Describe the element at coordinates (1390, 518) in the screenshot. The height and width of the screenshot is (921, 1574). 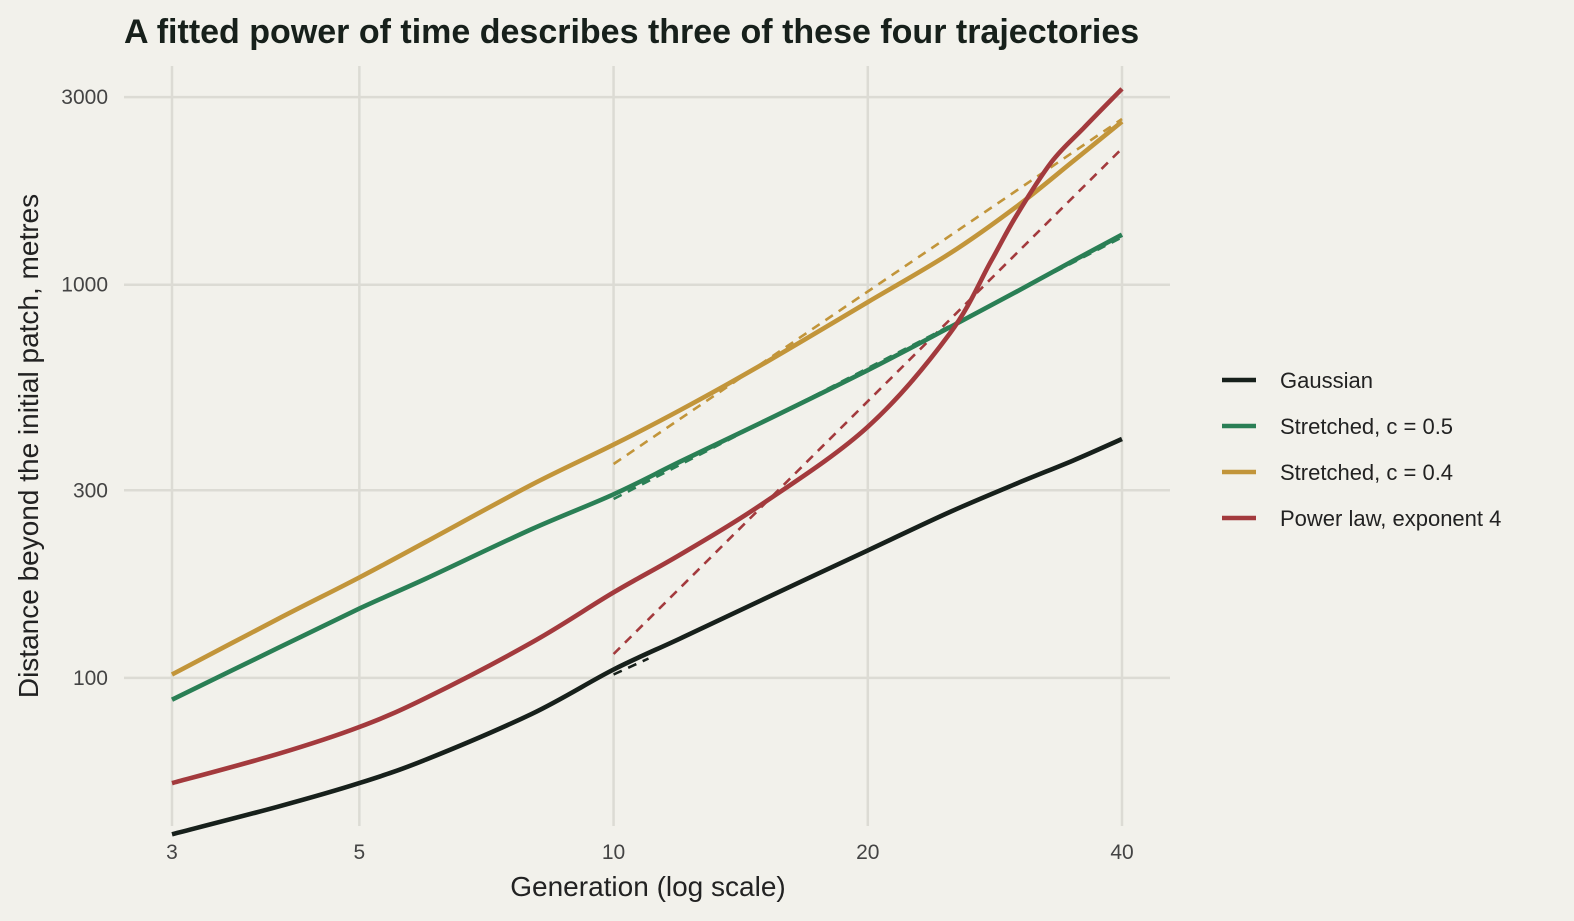
I see `legend-label: Power law, exponent 4` at that location.